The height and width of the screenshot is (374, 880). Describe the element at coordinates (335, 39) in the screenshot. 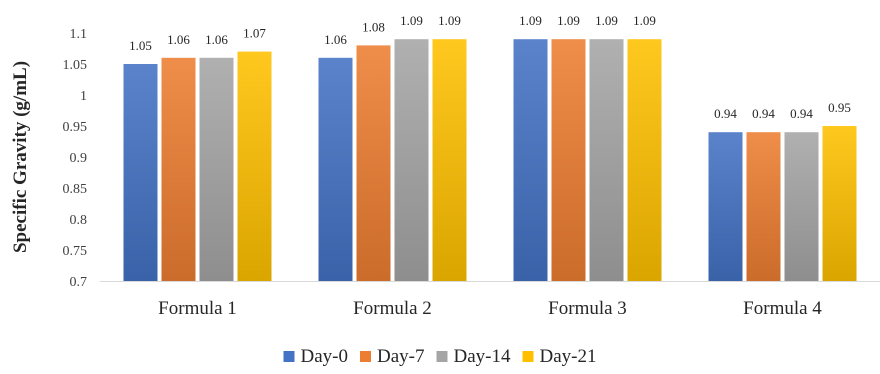

I see `data-label-formula-2-day-0: 1.06` at that location.